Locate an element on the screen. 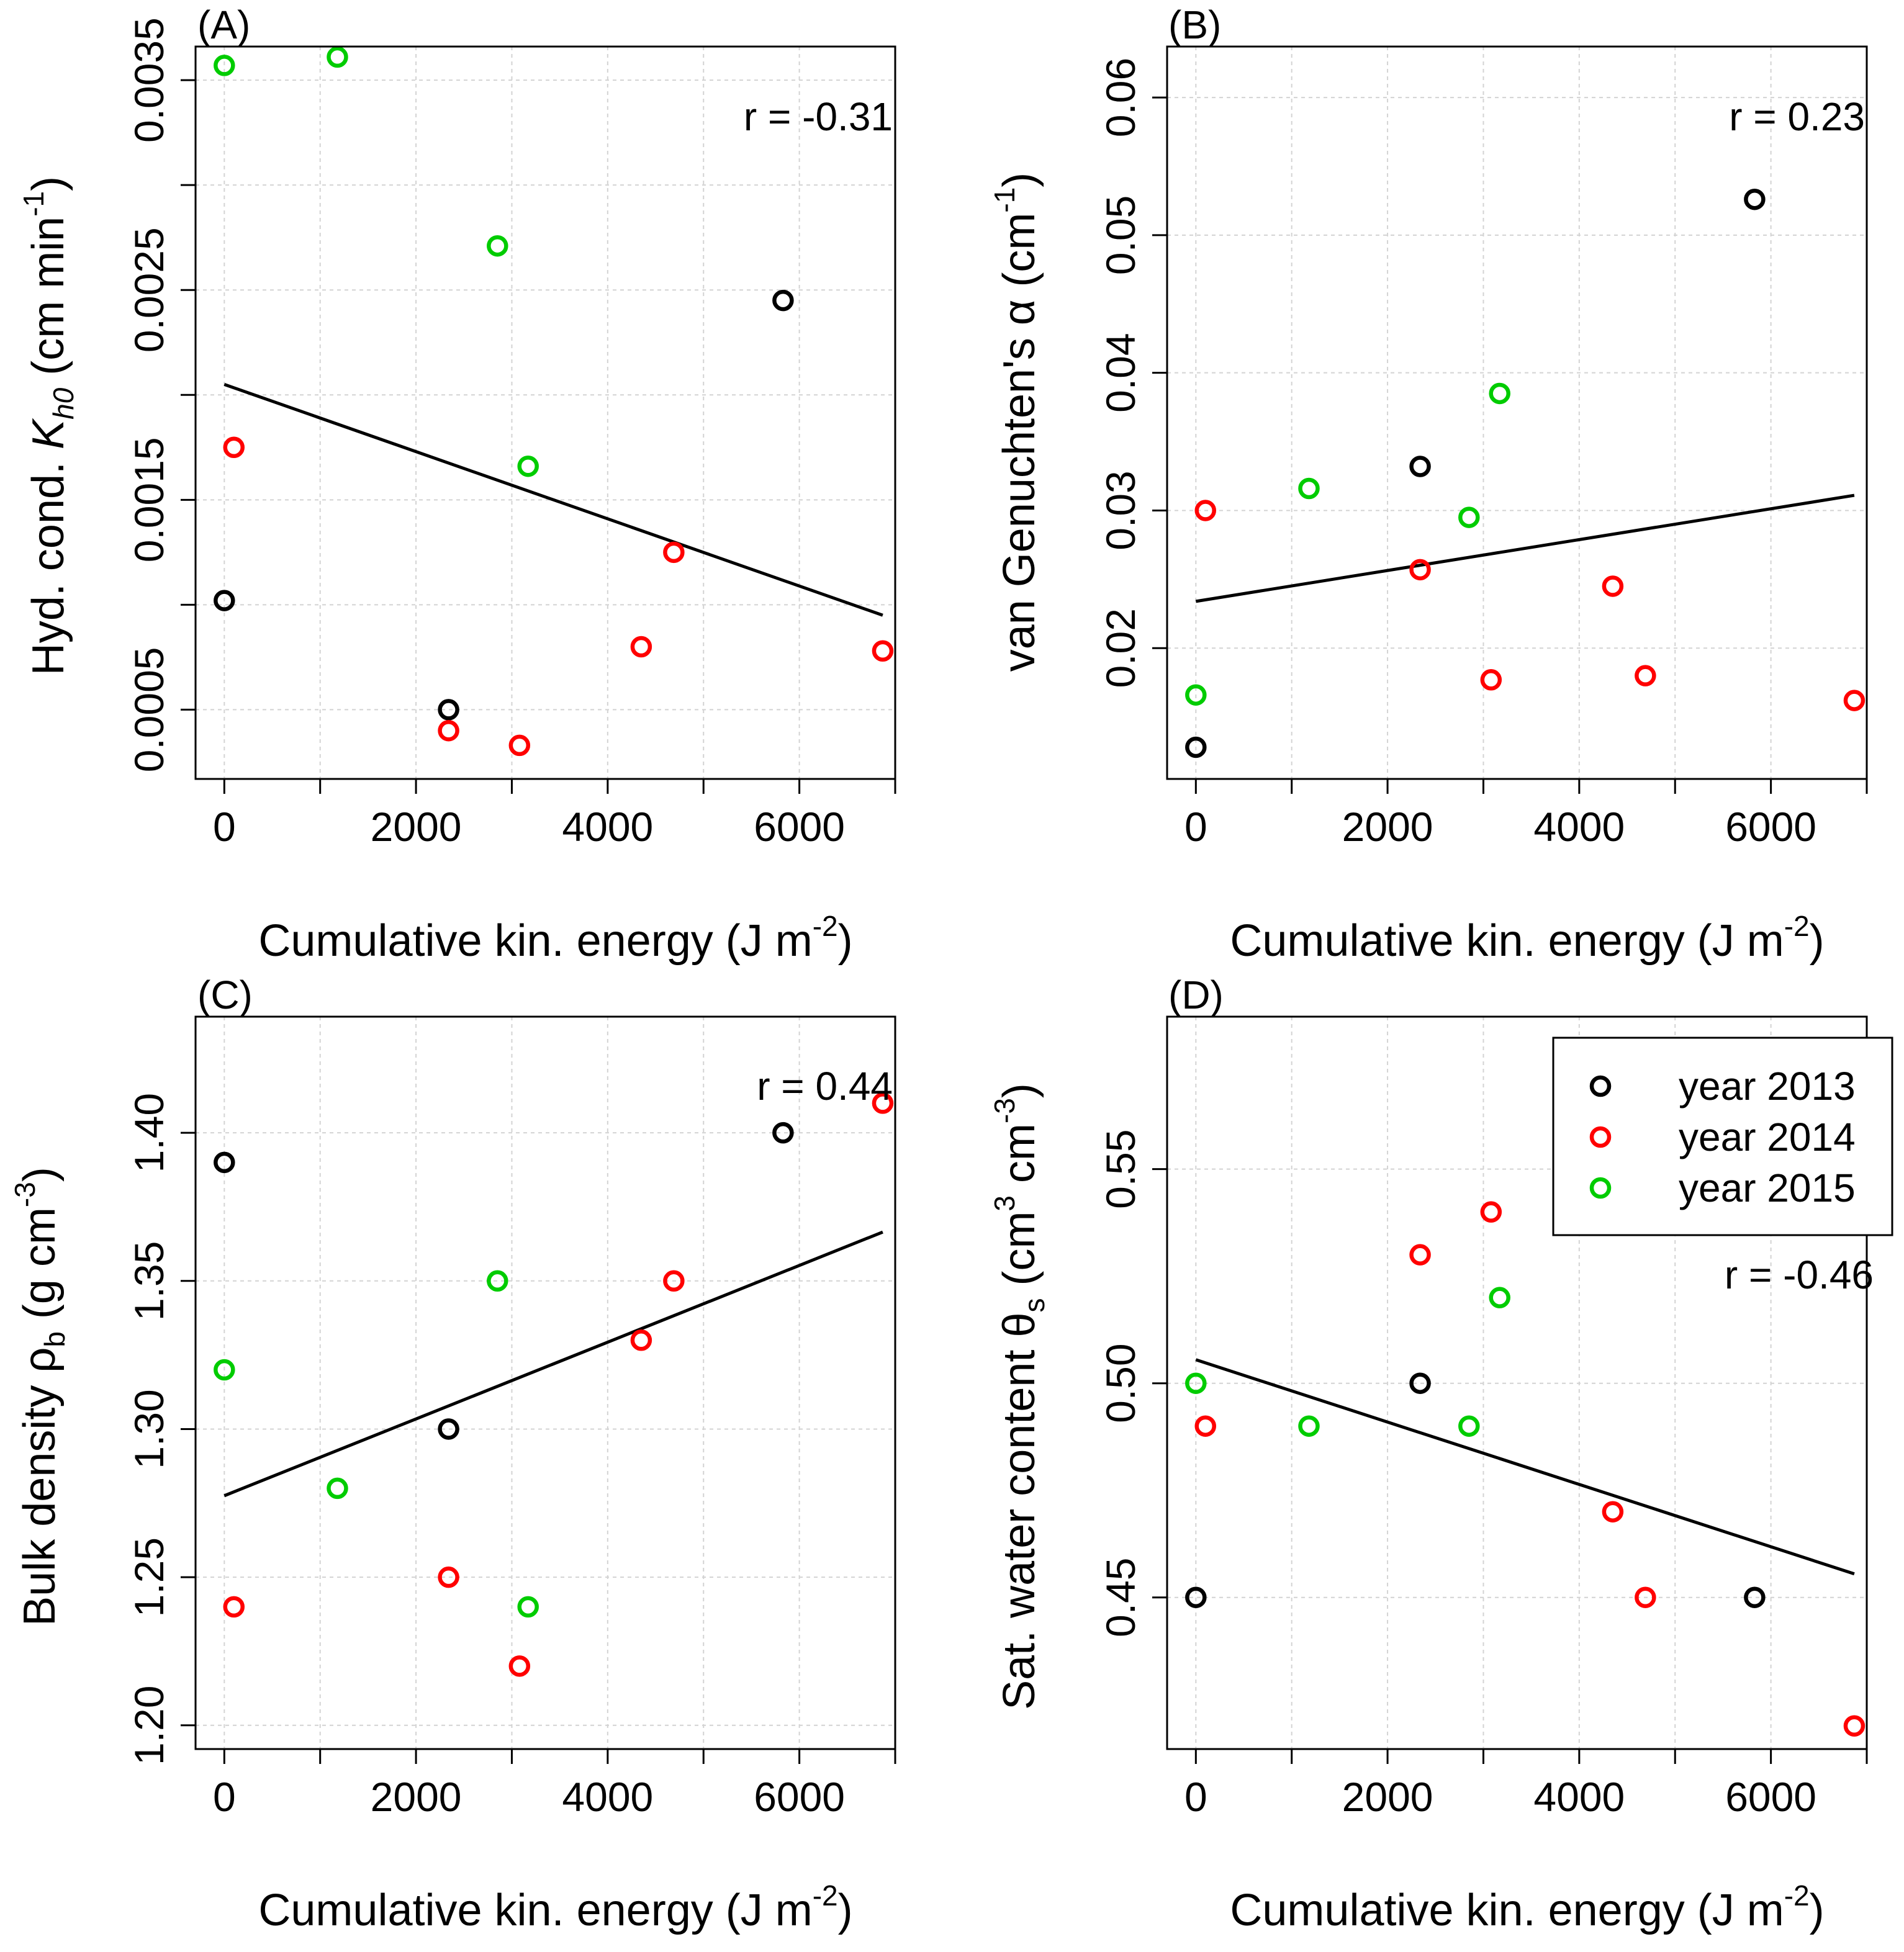 This screenshot has height=1952, width=1904. panel-a-y-tick-label: 0.0025 is located at coordinates (149, 290).